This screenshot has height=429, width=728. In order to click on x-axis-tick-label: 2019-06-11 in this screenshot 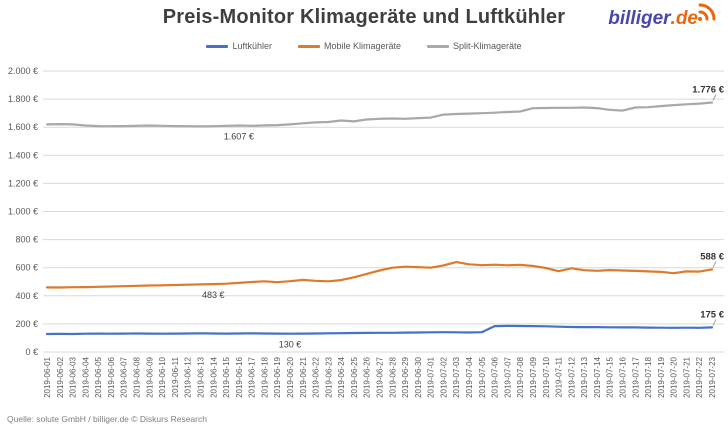, I will do `click(175, 376)`.